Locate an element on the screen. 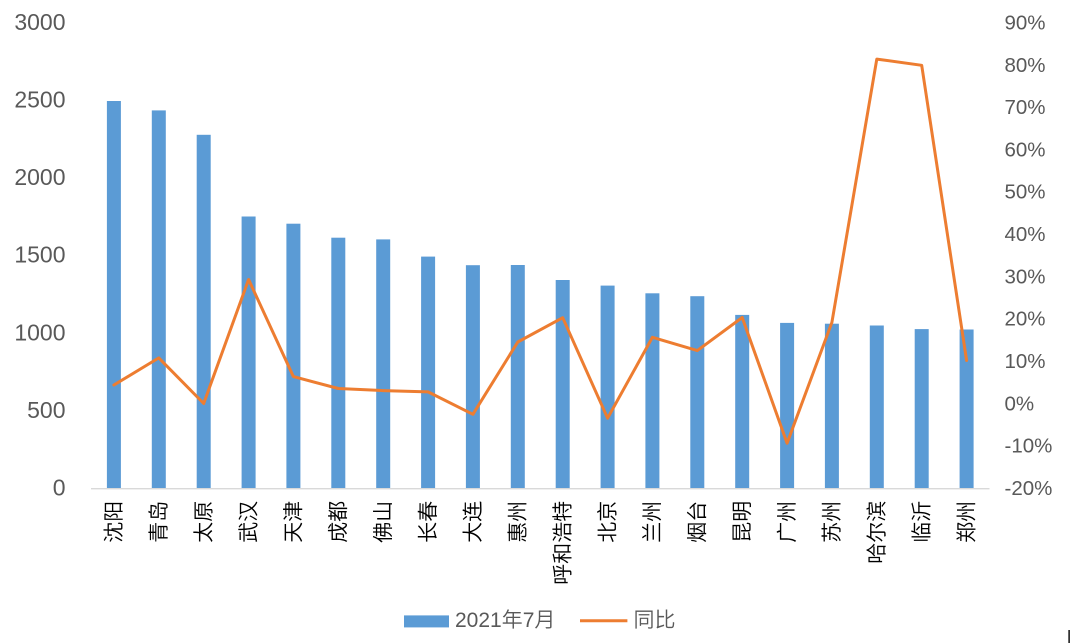  svg-text: 20% is located at coordinates (1025, 319).